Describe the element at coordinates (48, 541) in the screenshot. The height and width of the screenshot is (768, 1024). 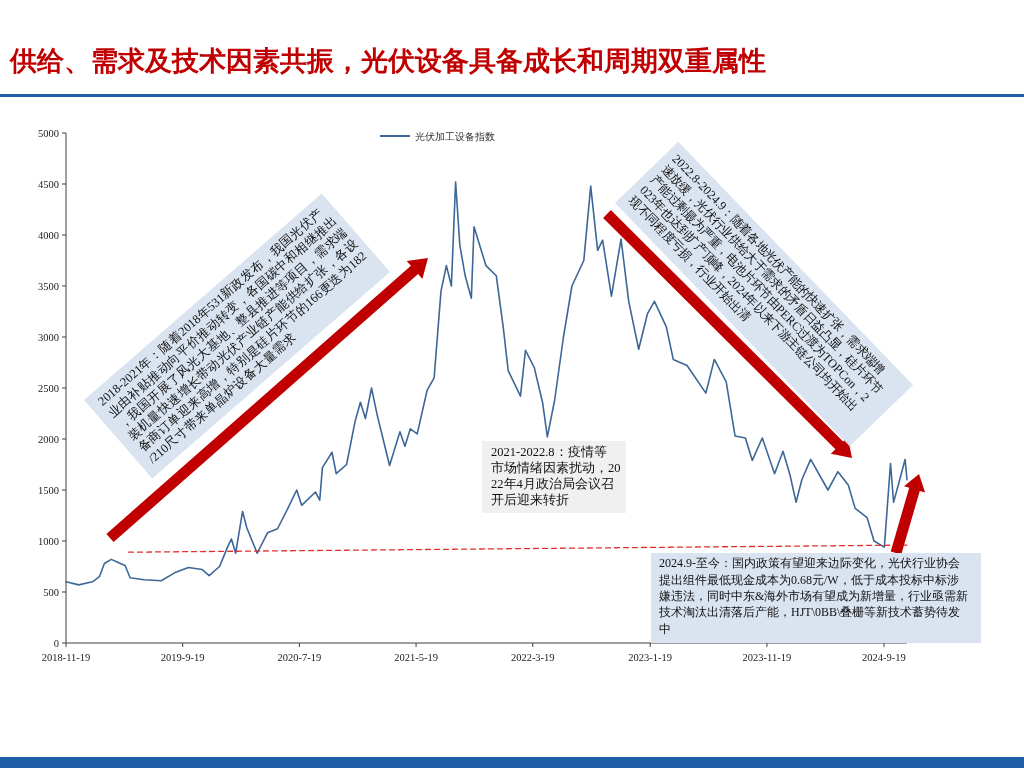
I see `y-tick-label: 1000` at that location.